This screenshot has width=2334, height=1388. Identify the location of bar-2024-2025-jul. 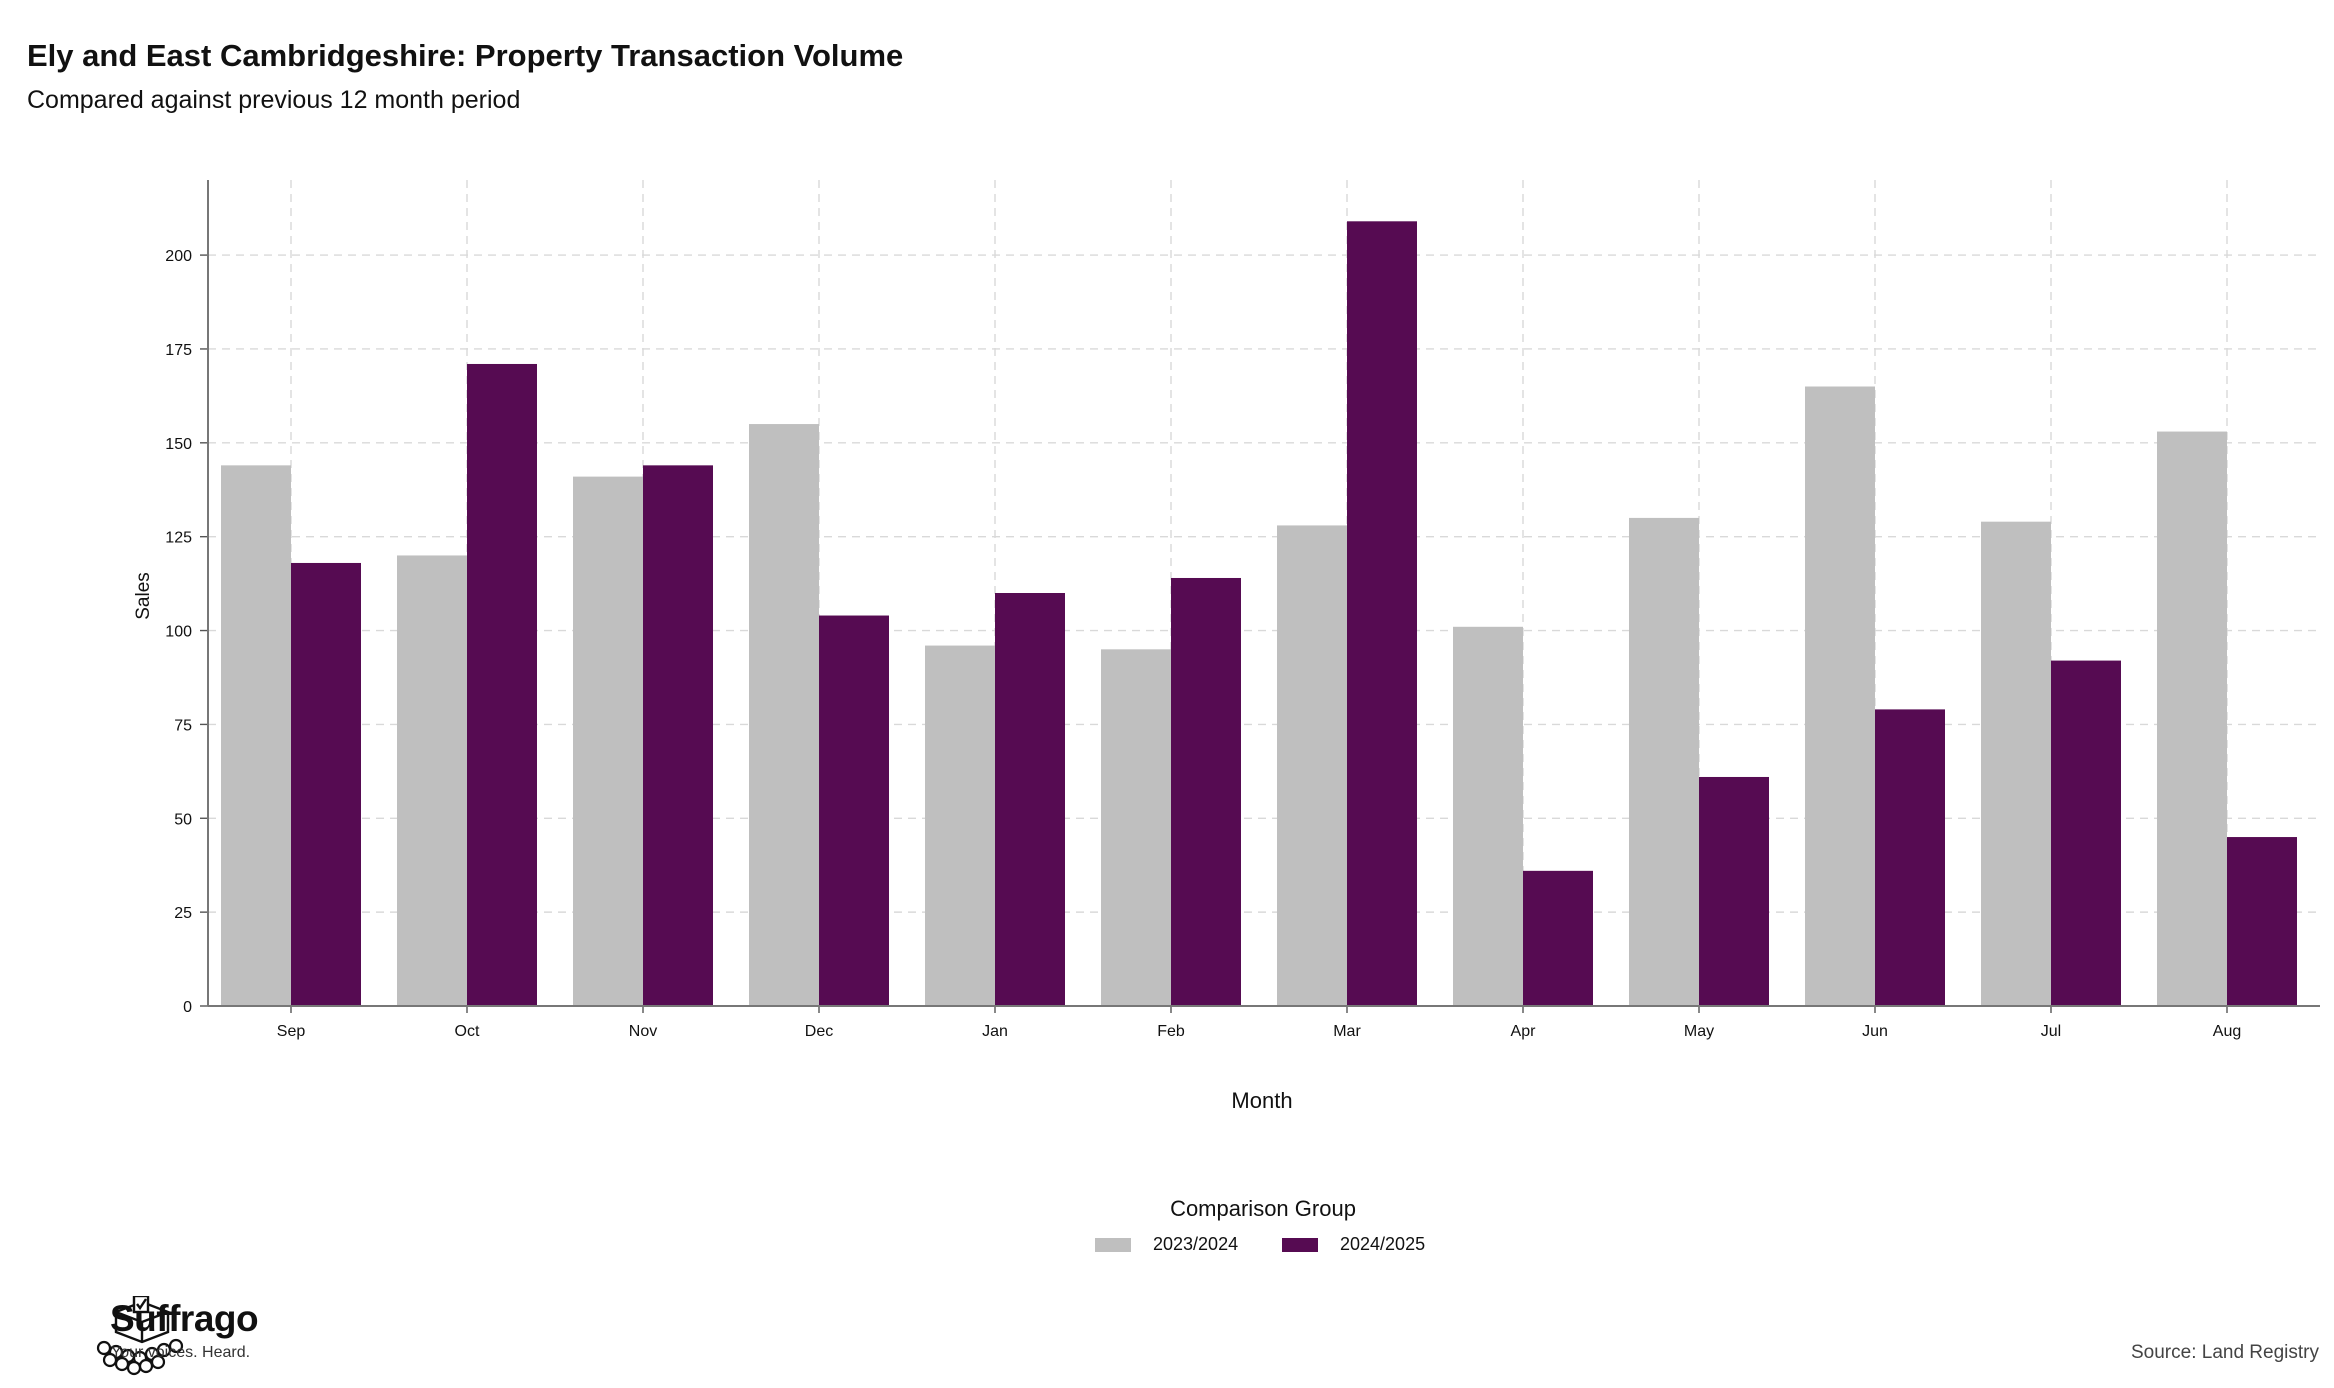
(2086, 833).